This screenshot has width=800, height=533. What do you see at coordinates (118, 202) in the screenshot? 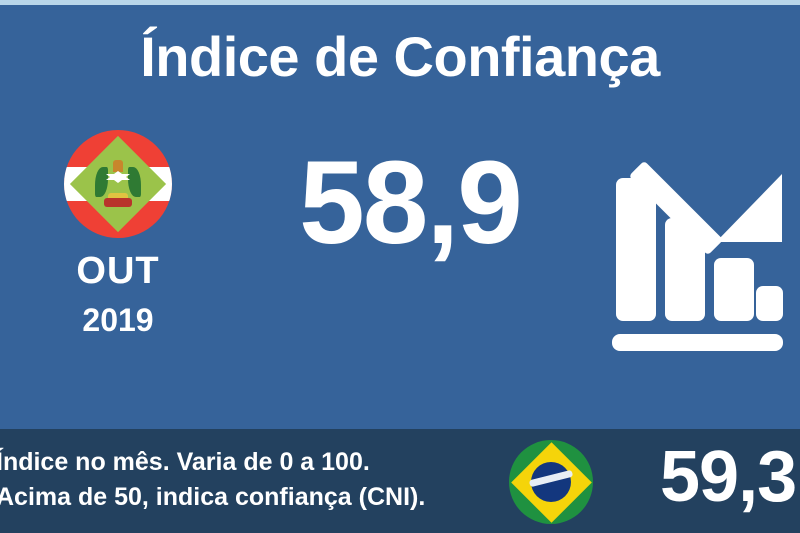
I see `arms-base-red` at bounding box center [118, 202].